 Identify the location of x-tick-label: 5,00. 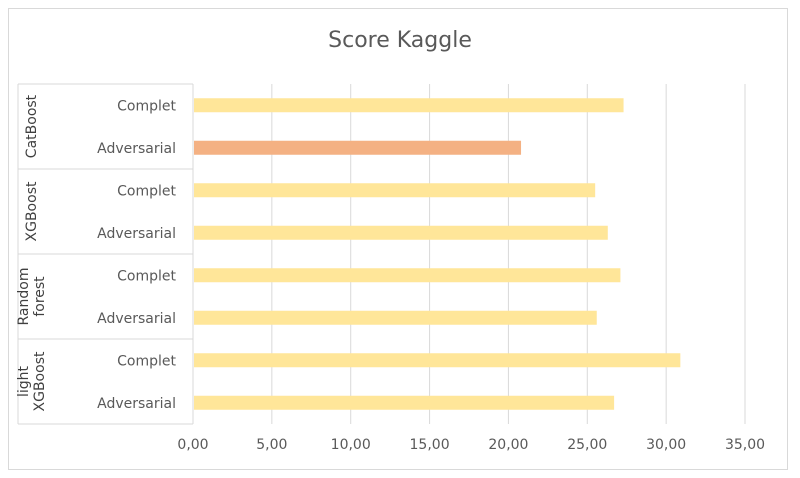
(271, 445).